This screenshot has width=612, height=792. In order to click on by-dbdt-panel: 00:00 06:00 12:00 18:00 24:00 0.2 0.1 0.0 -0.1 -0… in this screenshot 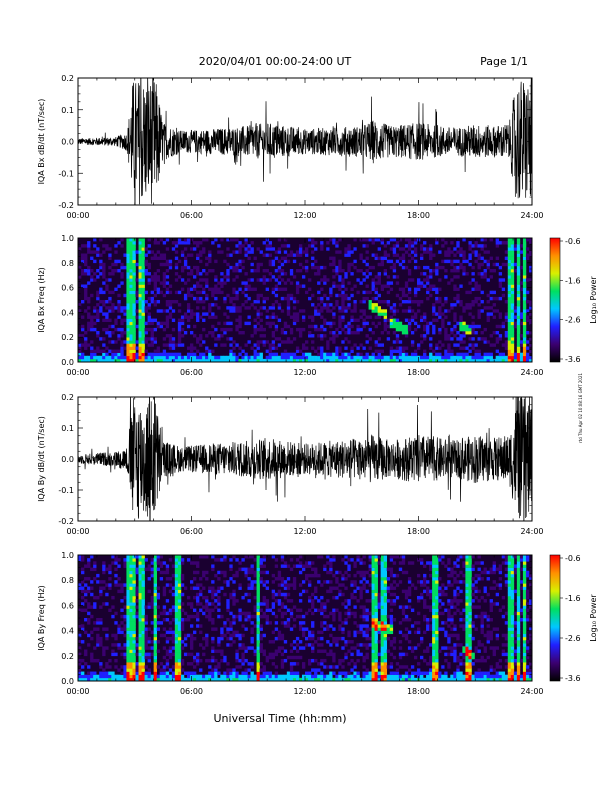, I will do `click(290, 464)`.